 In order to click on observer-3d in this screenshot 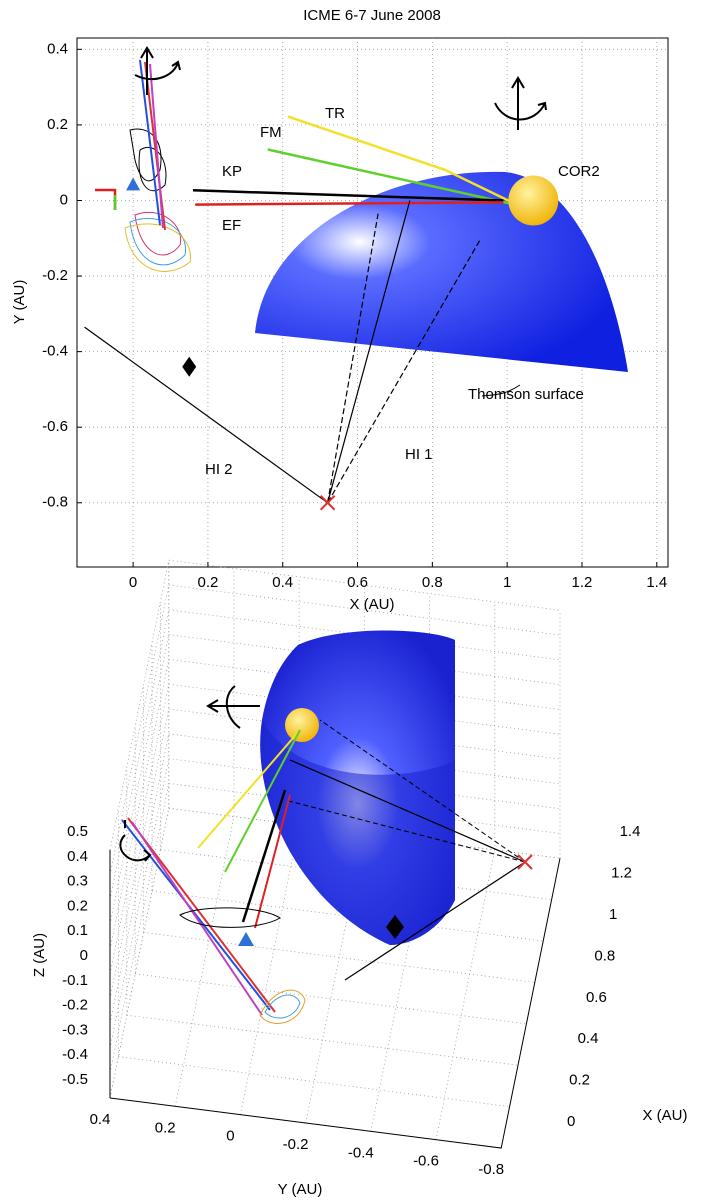, I will do `click(525, 862)`.